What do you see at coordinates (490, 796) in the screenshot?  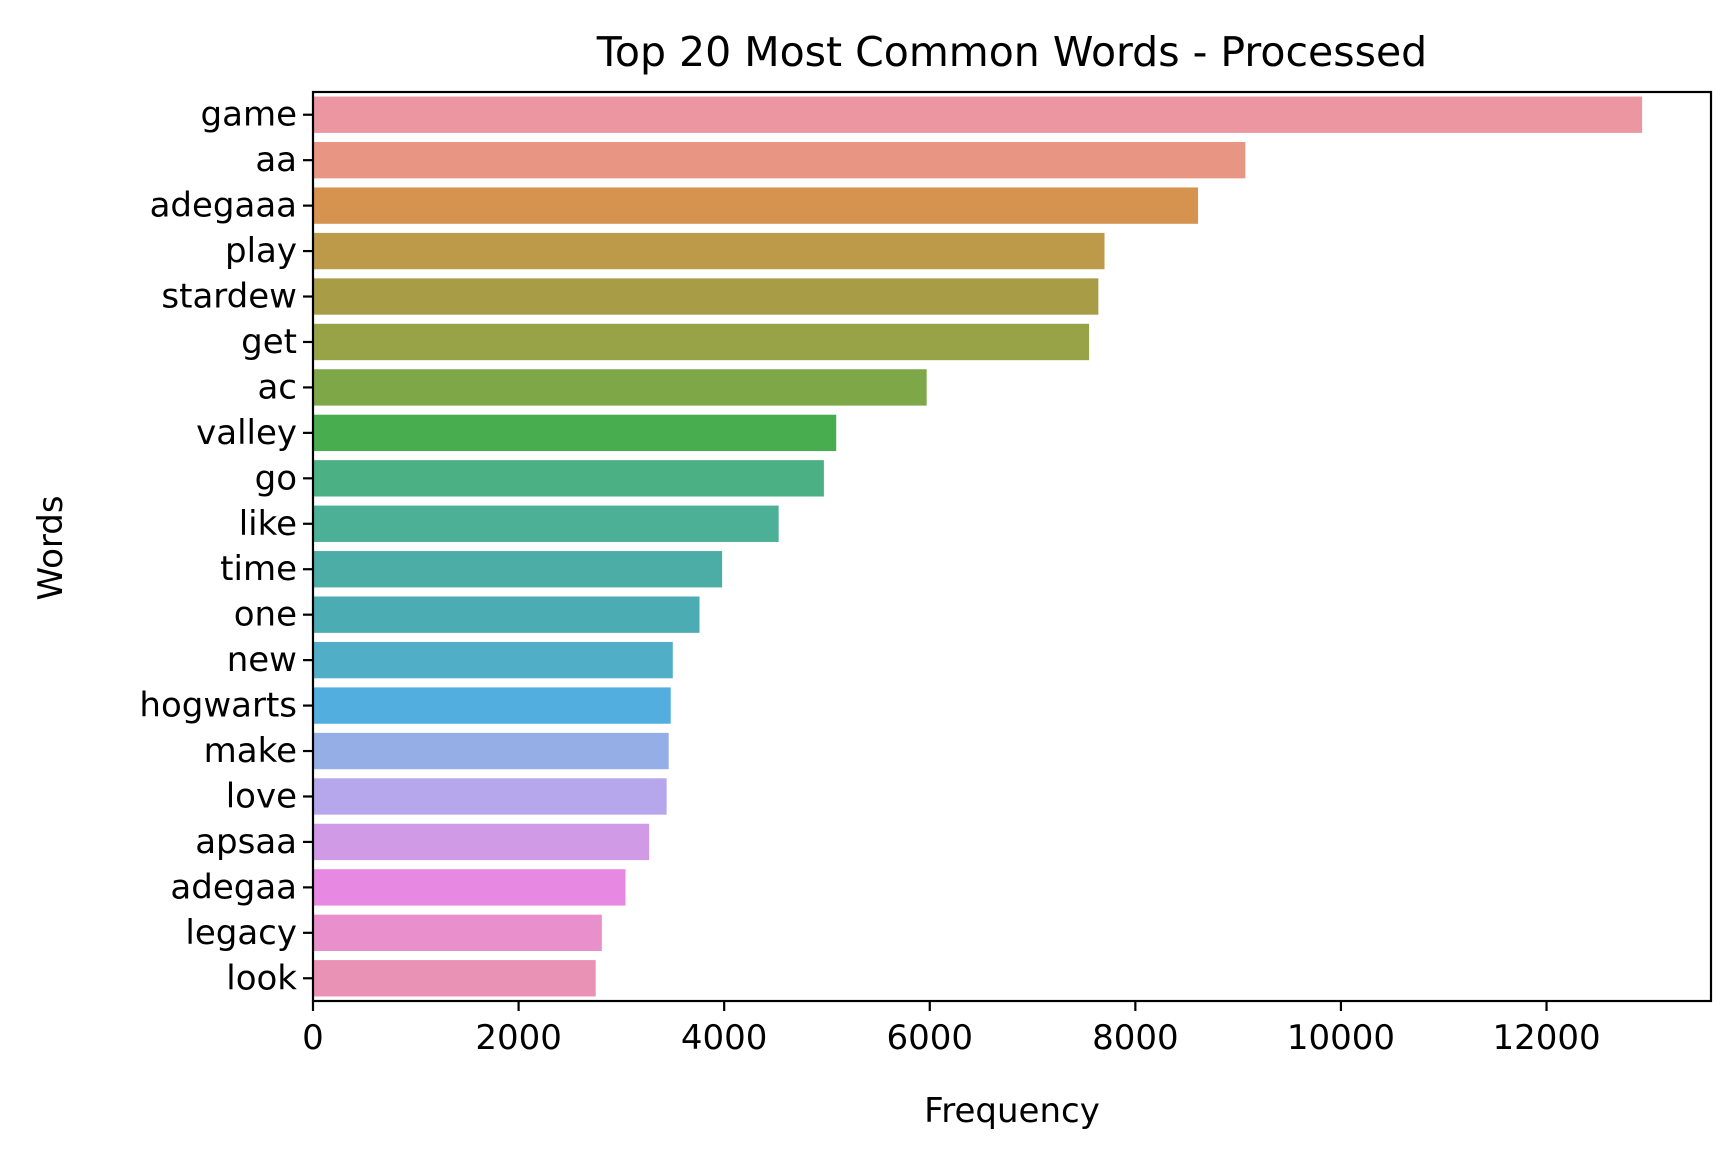 I see `bar-love` at bounding box center [490, 796].